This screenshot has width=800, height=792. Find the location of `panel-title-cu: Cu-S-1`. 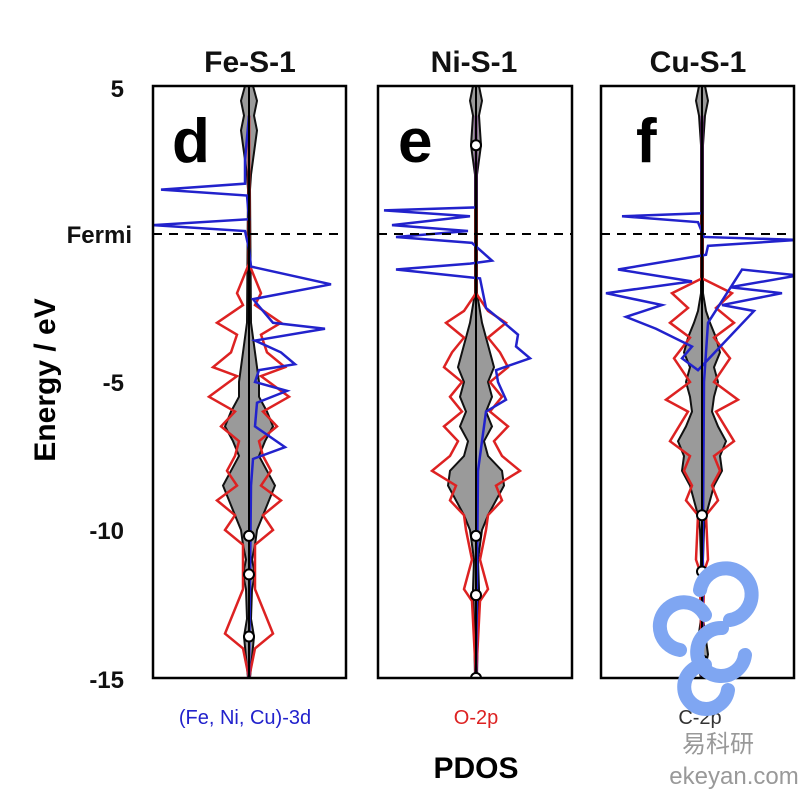

panel-title-cu: Cu-S-1 is located at coordinates (698, 62).